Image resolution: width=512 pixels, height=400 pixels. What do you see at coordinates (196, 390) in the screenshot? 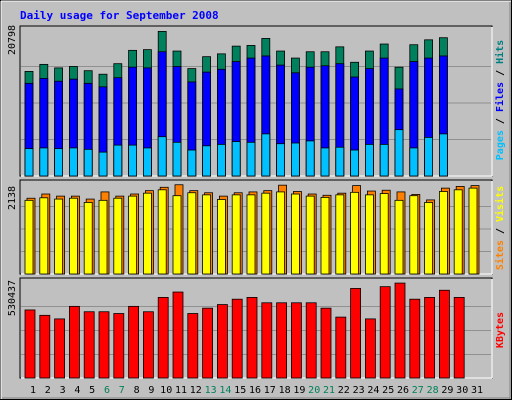
I see `day-label-12: 12` at bounding box center [196, 390].